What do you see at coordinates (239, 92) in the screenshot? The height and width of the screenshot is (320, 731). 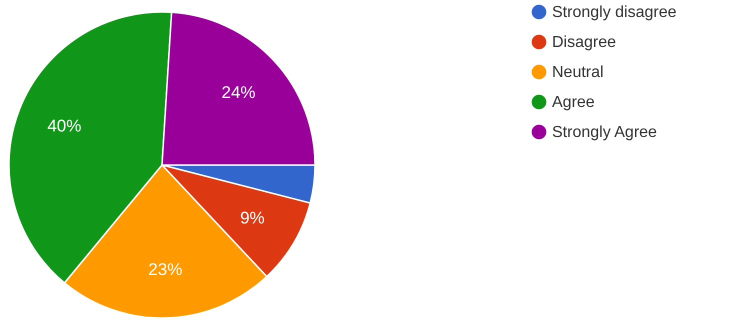 I see `data-label: 24%` at bounding box center [239, 92].